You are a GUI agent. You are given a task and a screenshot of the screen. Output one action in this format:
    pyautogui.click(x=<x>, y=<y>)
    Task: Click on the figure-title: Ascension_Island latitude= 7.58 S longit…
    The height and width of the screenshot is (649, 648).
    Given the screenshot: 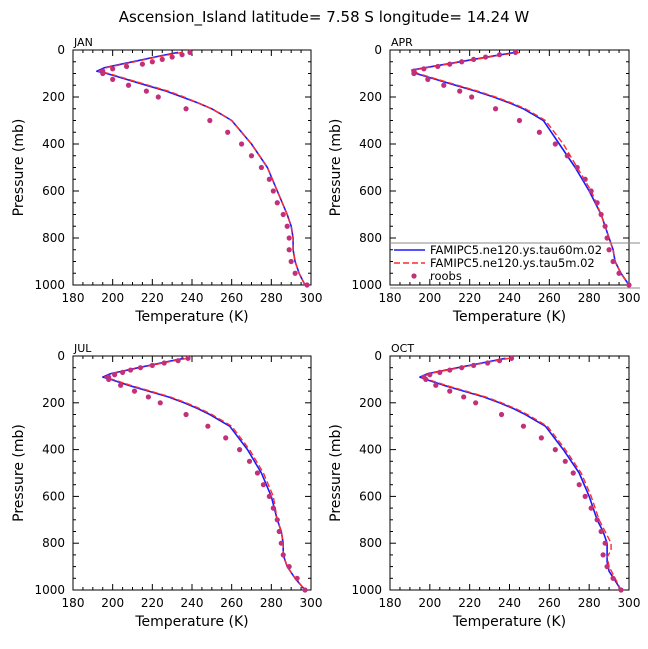 What is the action you would take?
    pyautogui.click(x=324, y=17)
    